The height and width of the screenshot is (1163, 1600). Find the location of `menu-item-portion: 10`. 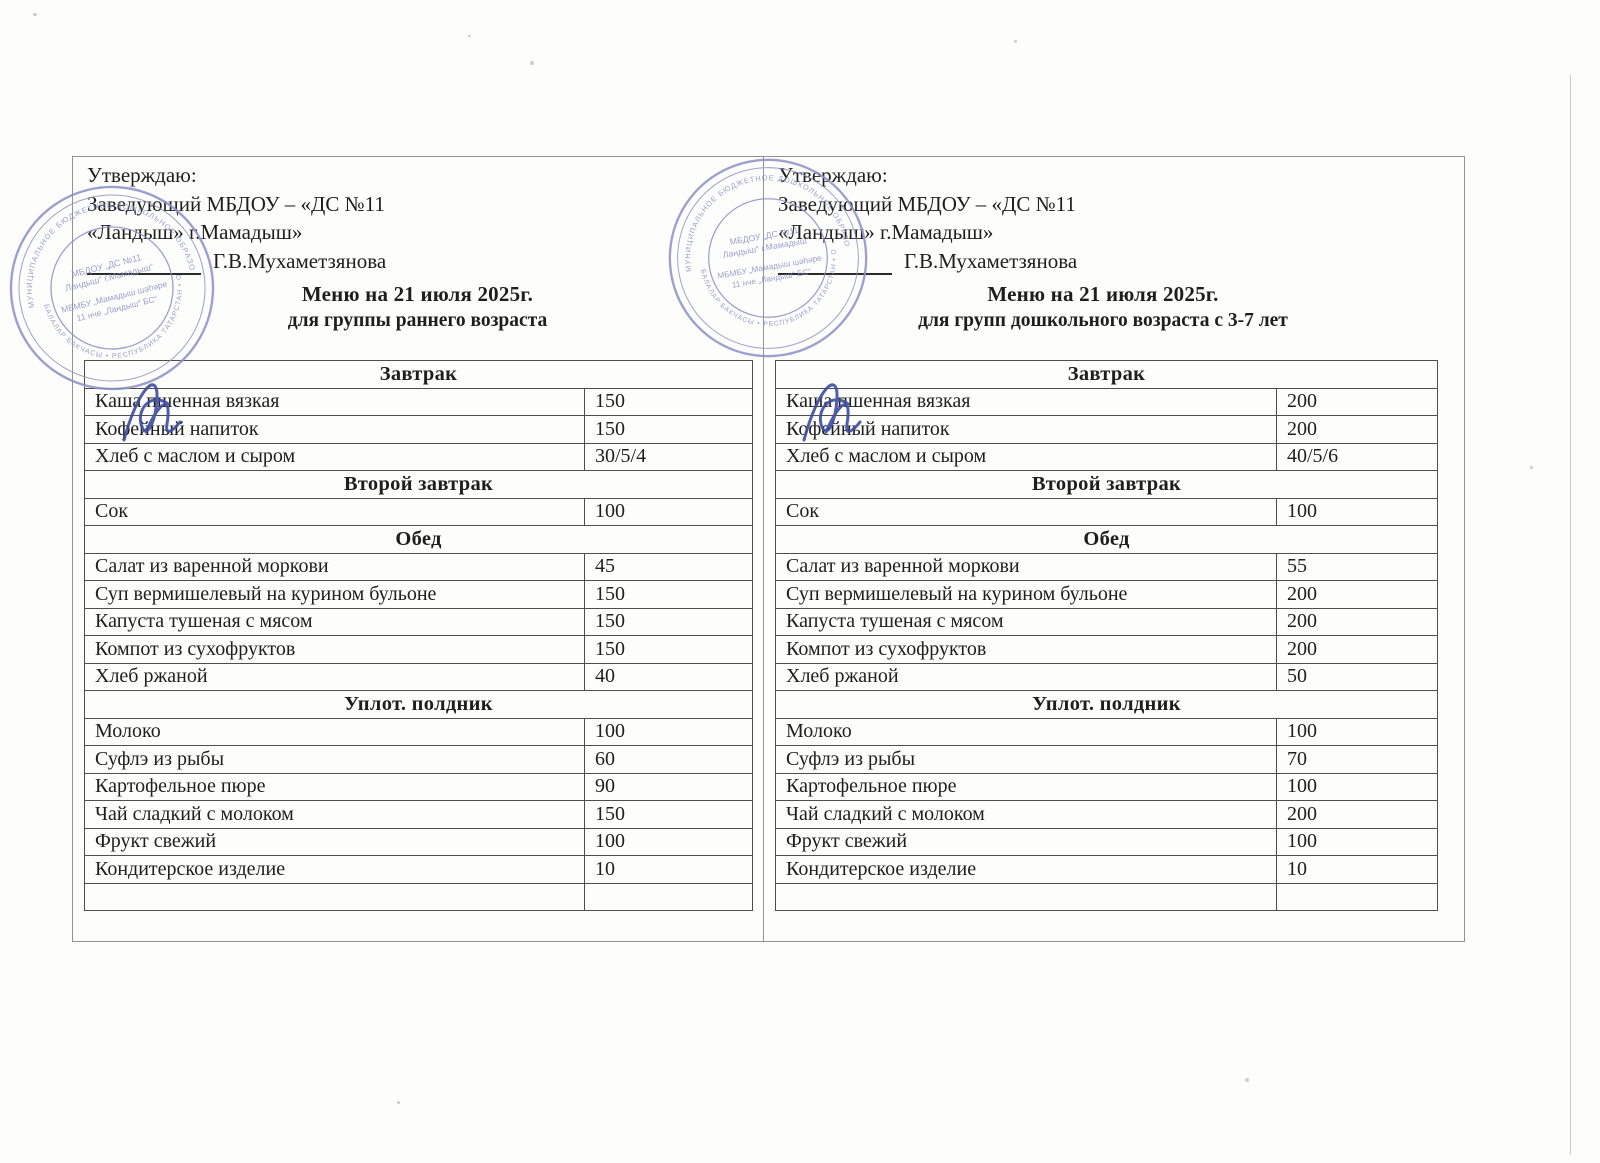

menu-item-portion: 10 is located at coordinates (1357, 869).